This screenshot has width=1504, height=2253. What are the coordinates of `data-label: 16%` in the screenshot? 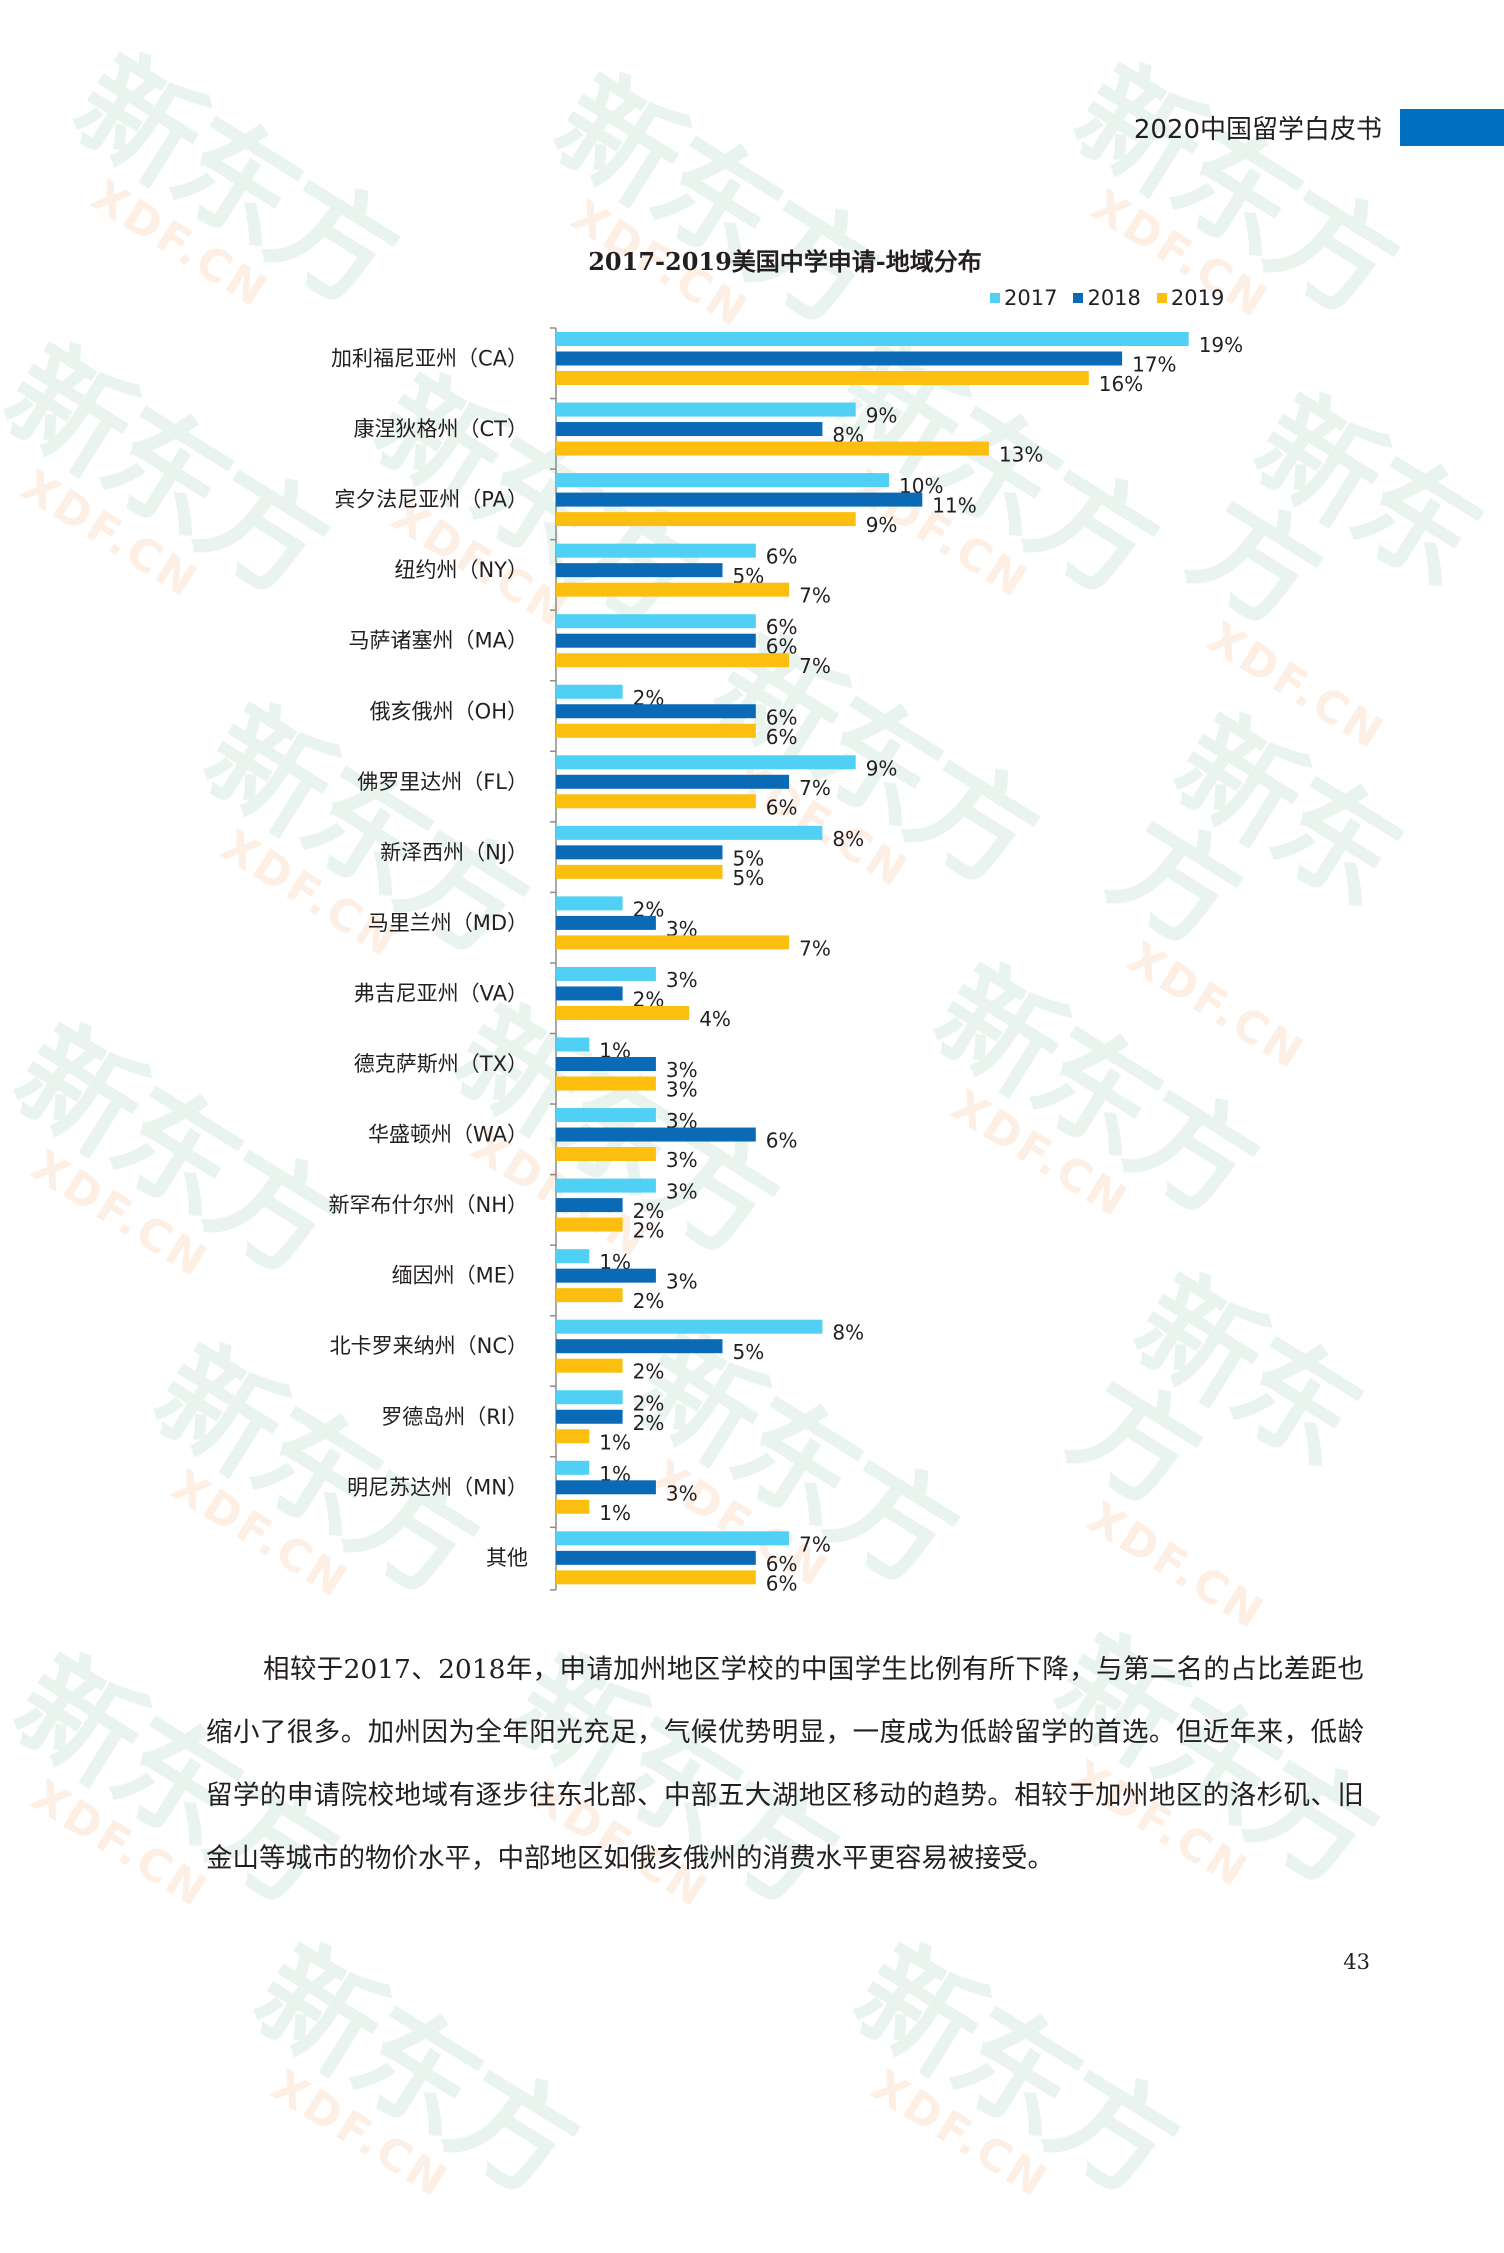 It's located at (1121, 384).